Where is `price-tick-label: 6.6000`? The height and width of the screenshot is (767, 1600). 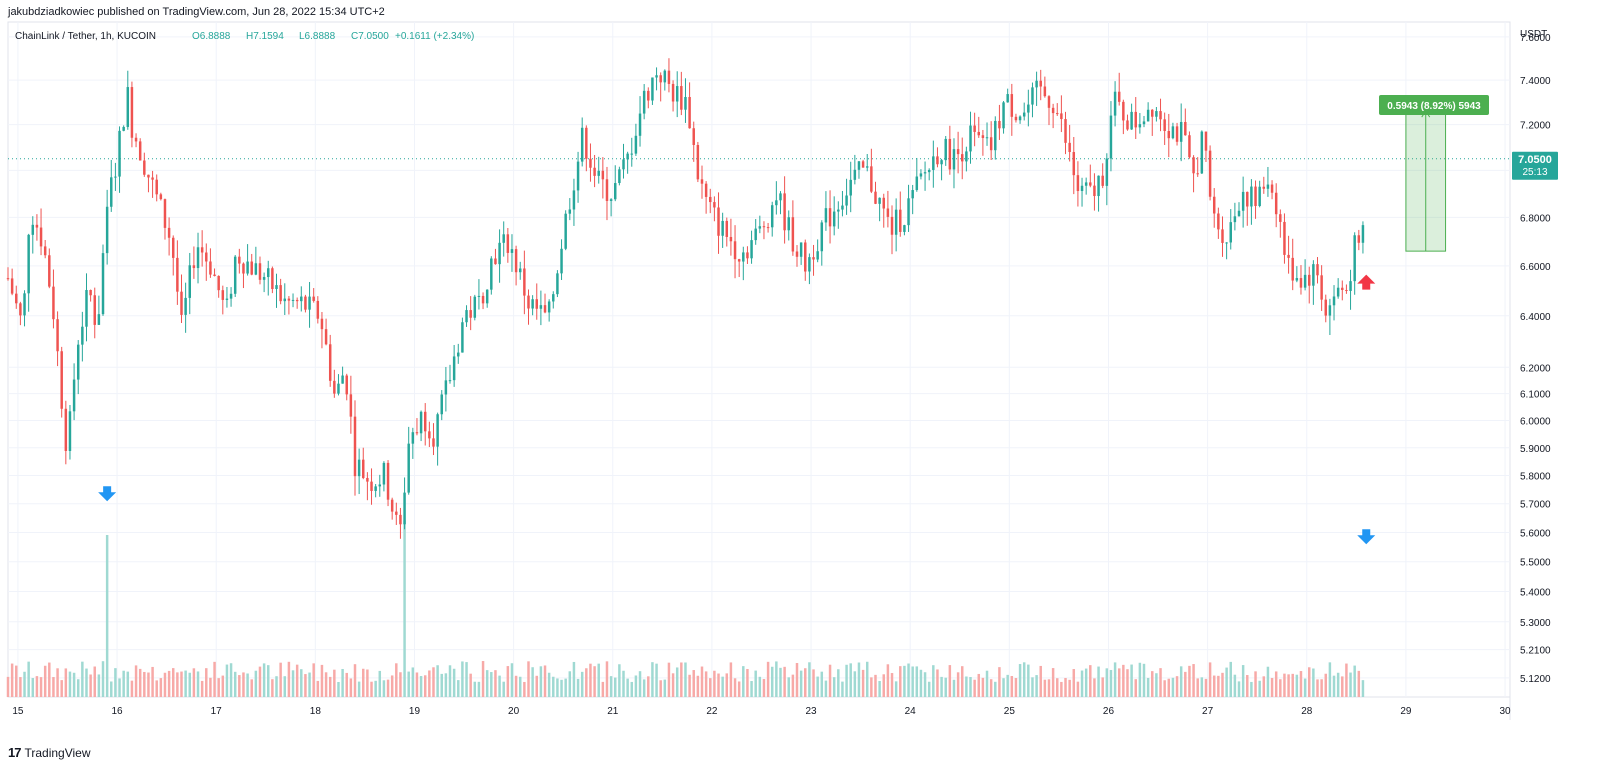
price-tick-label: 6.6000 is located at coordinates (1535, 267).